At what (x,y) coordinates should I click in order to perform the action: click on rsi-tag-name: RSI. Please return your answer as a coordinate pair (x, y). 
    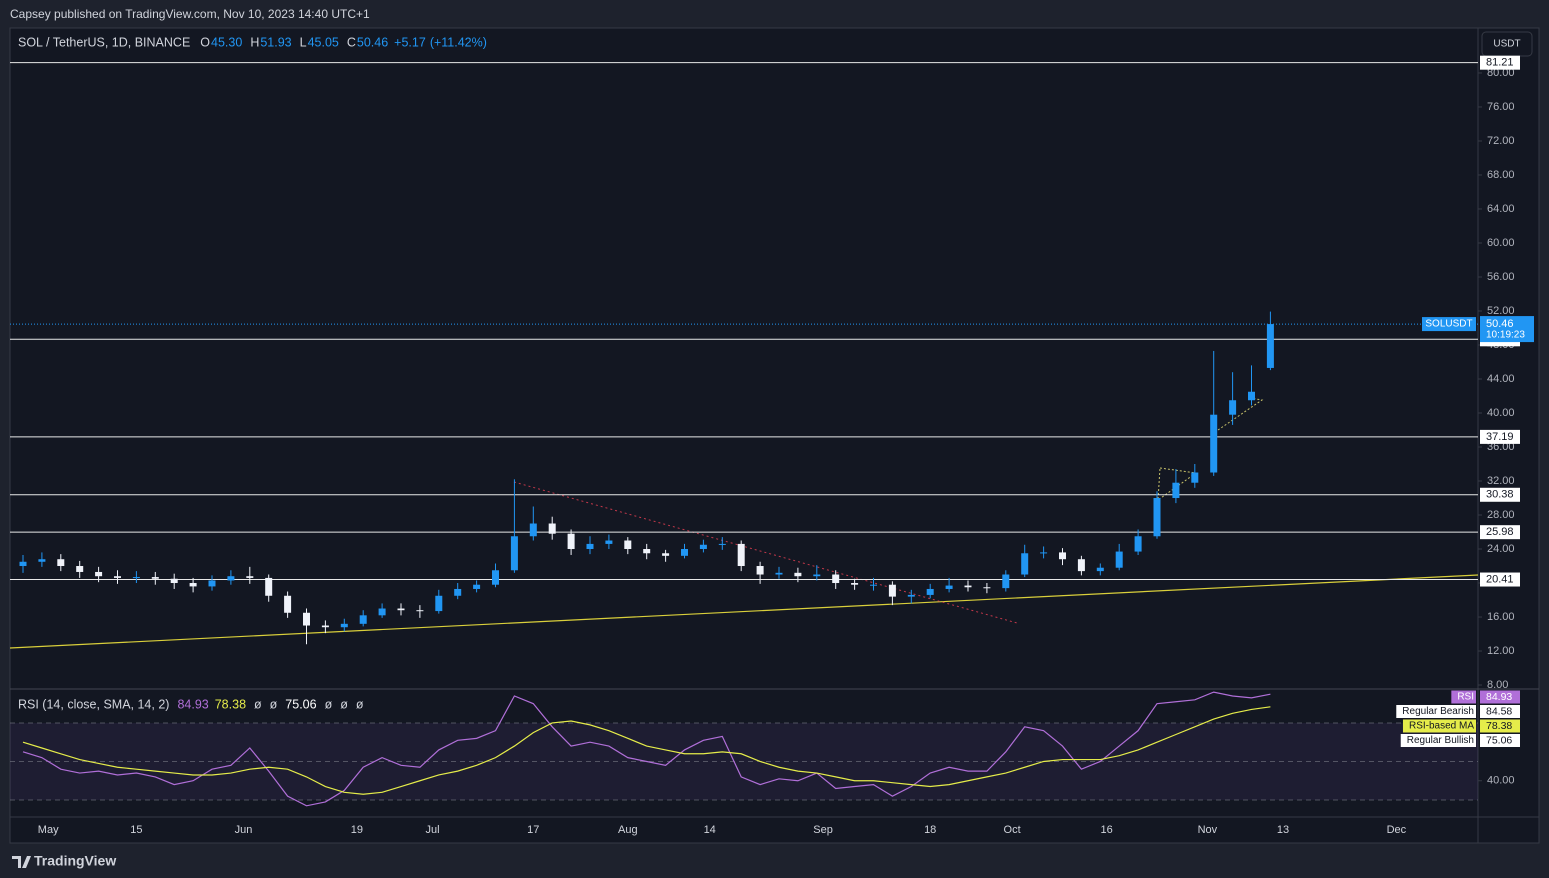
    Looking at the image, I should click on (1465, 697).